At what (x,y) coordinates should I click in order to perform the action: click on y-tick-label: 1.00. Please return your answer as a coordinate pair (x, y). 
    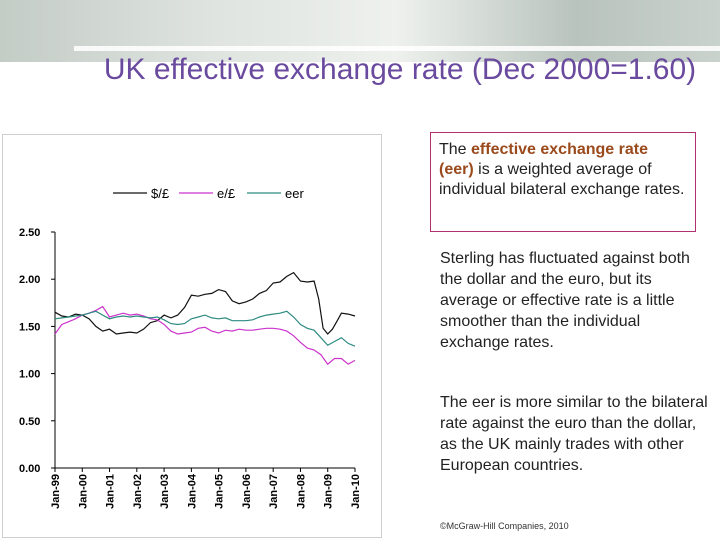
    Looking at the image, I should click on (29, 375).